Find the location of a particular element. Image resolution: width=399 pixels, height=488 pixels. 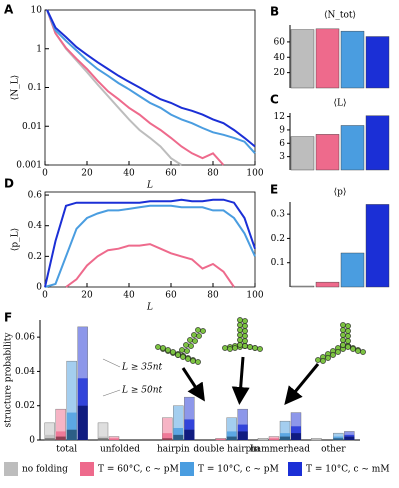

panel-label: E is located at coordinates (274, 190).